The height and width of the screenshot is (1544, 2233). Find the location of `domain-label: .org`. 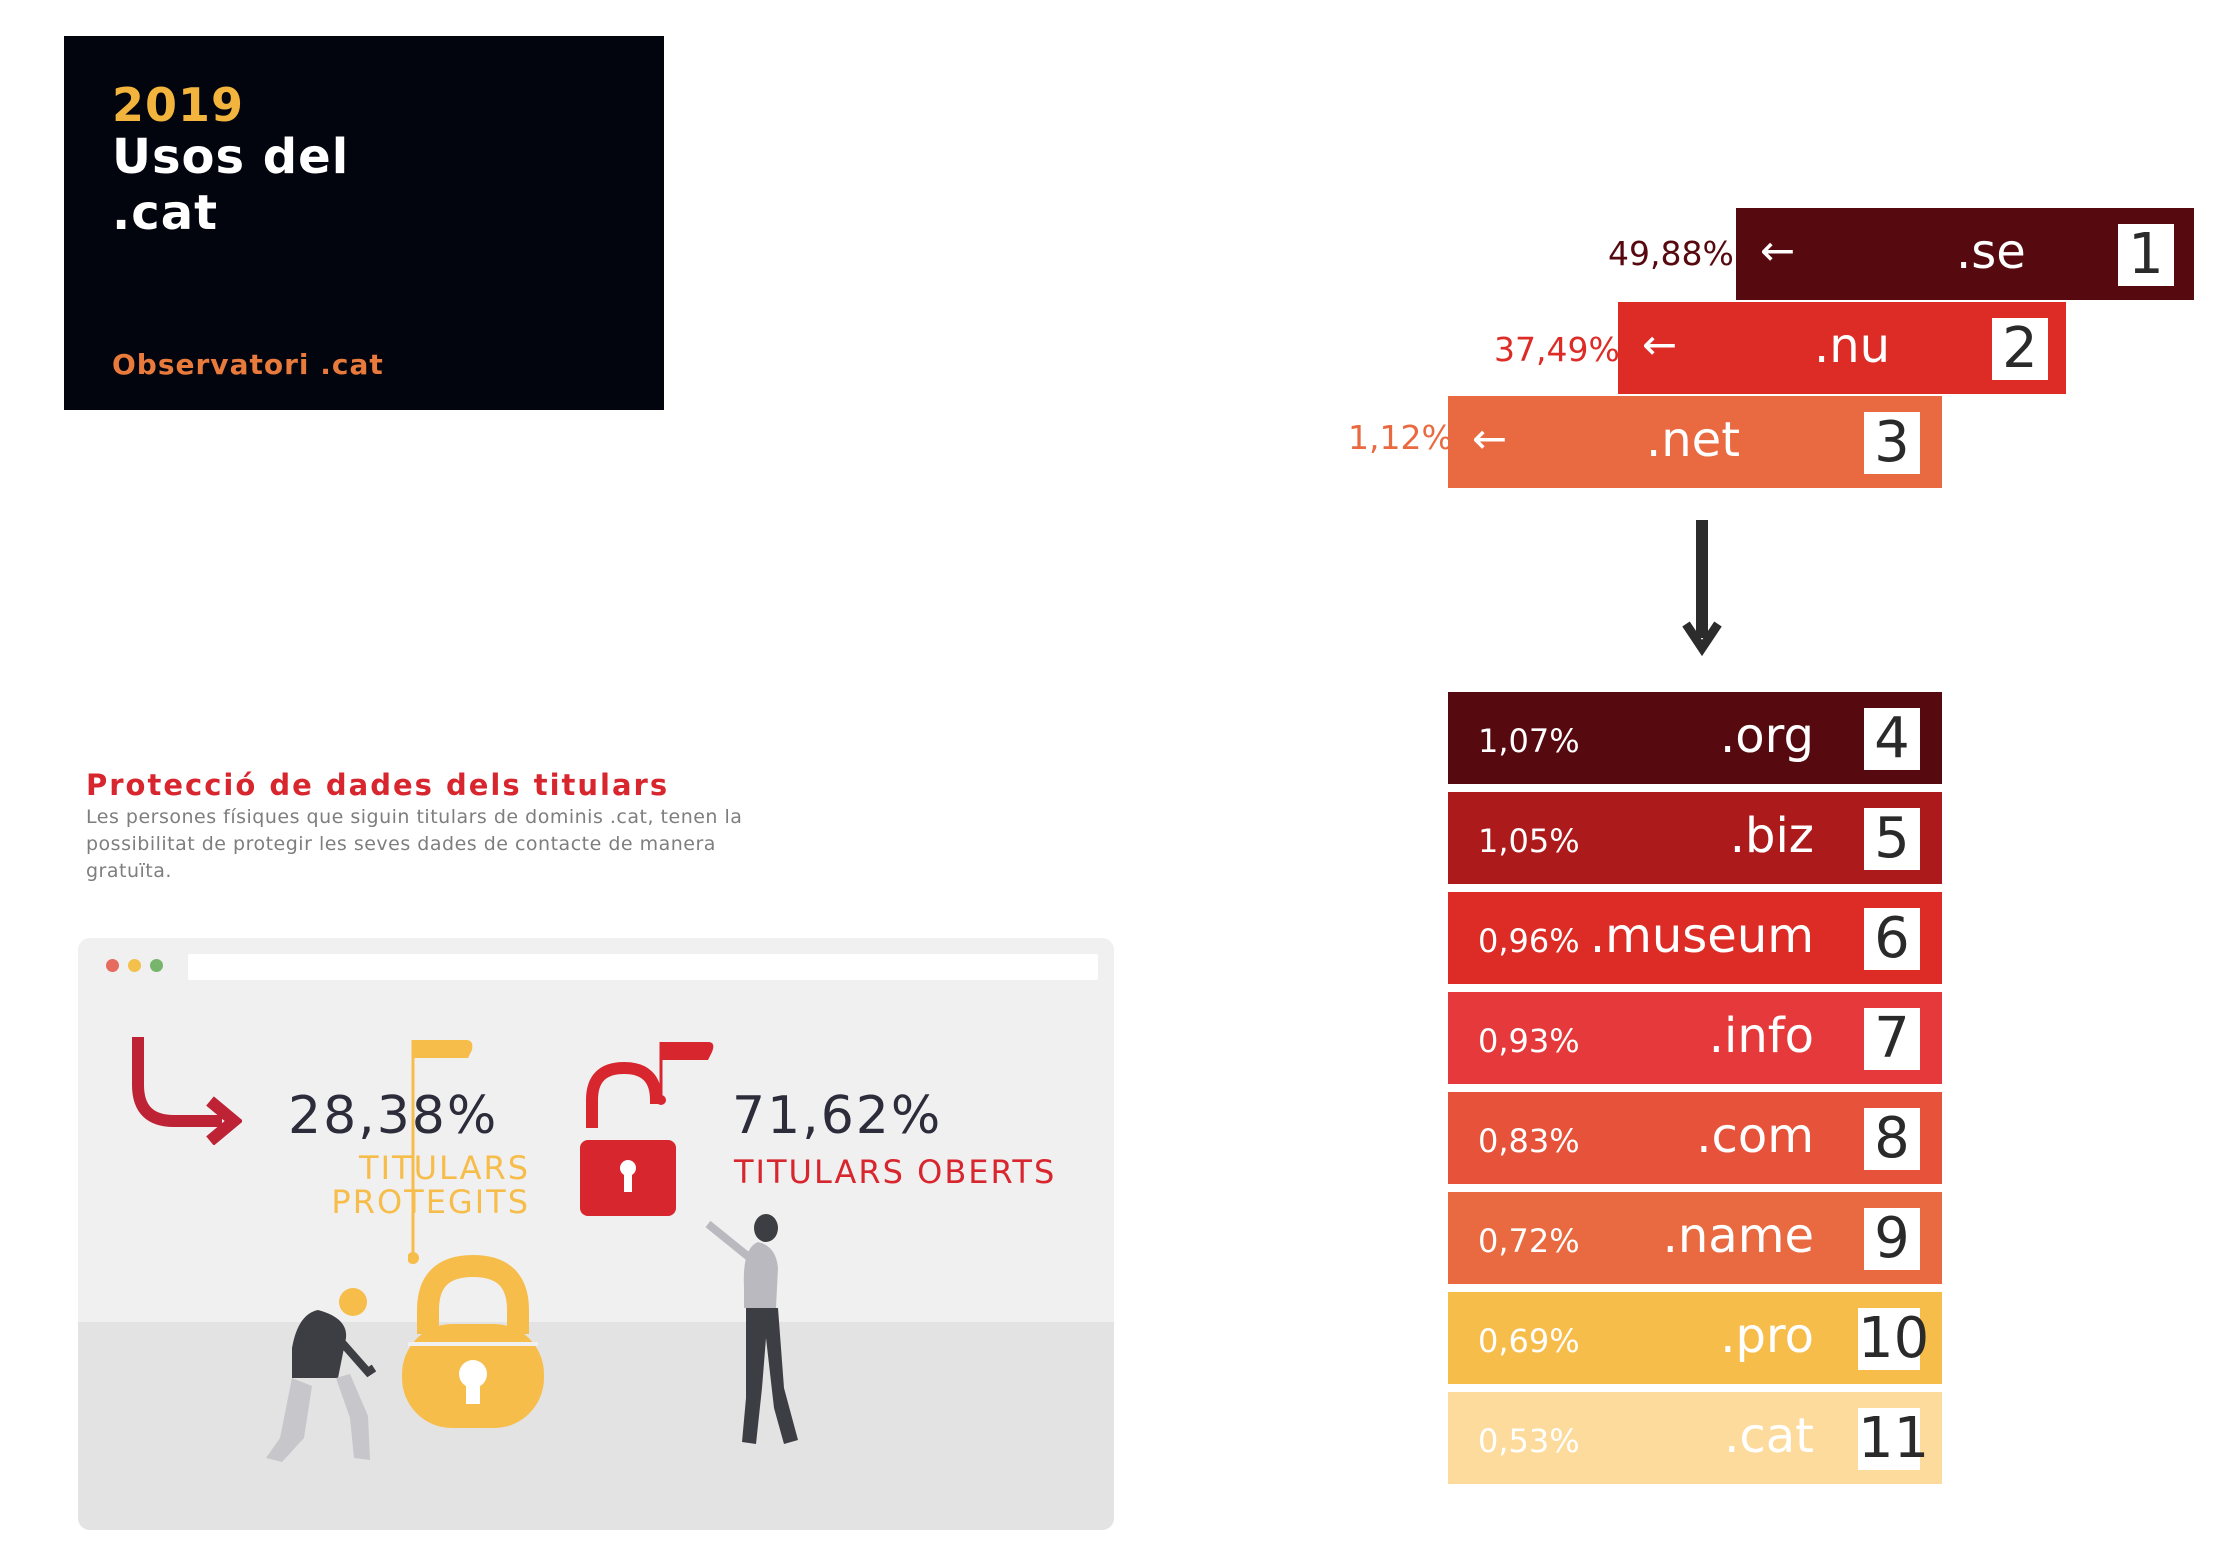

domain-label: .org is located at coordinates (1767, 736).